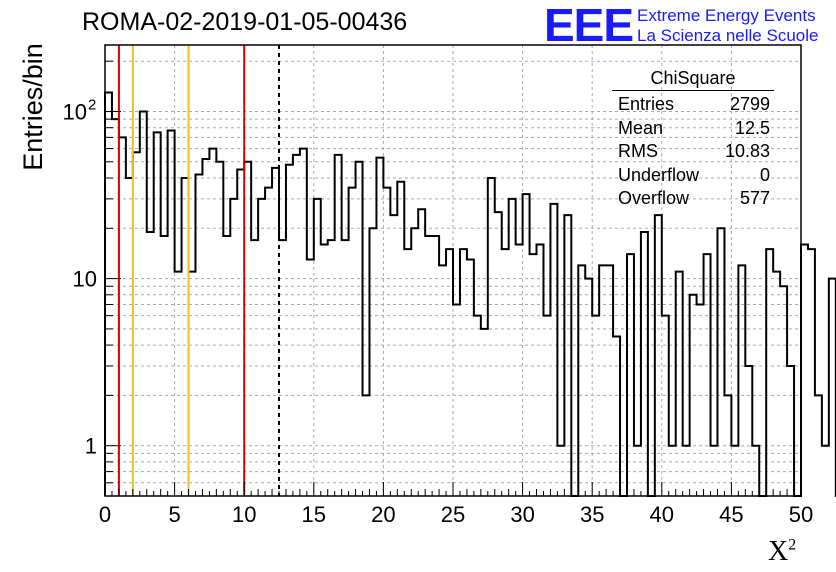 The height and width of the screenshot is (572, 836). I want to click on x-tick-label: 0, so click(105, 514).